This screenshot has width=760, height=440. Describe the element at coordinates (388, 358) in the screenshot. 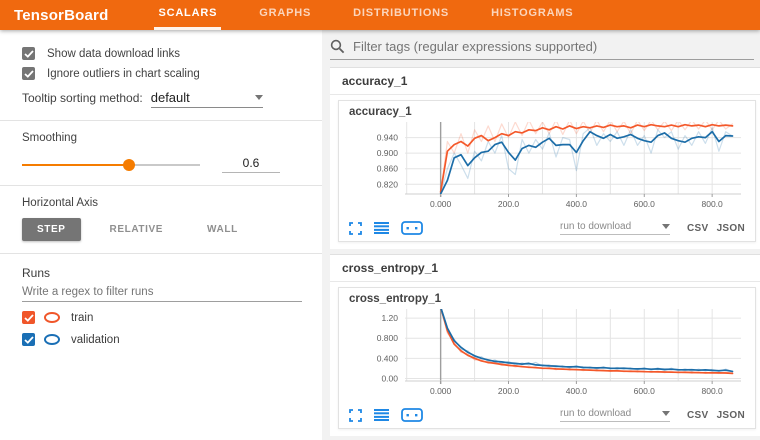

I see `svg-text: 0.400` at that location.